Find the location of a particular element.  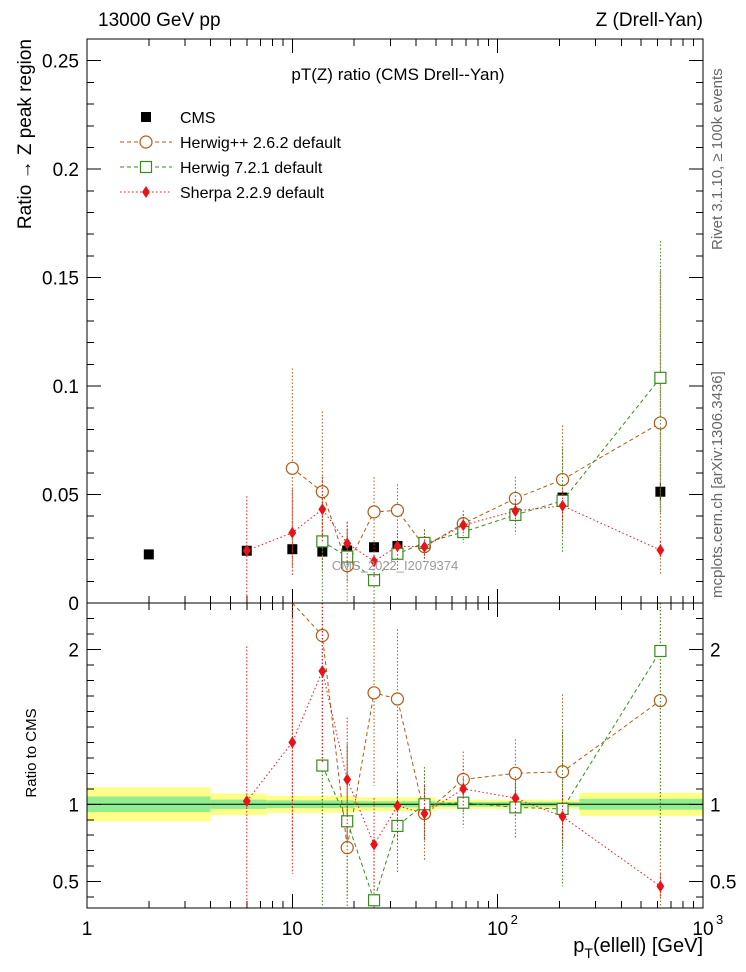

header-left-label: 13000 GeV pp is located at coordinates (159, 20).